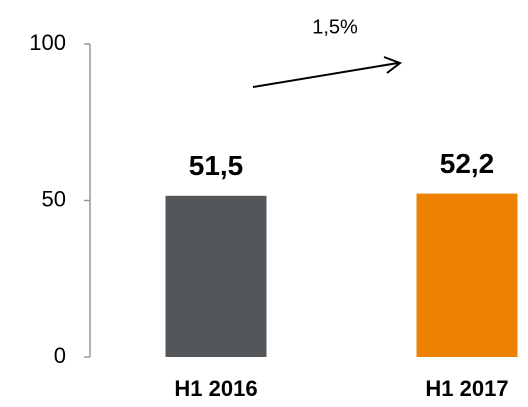 The height and width of the screenshot is (407, 528). Describe the element at coordinates (60, 355) in the screenshot. I see `y-tick-label: 0` at that location.